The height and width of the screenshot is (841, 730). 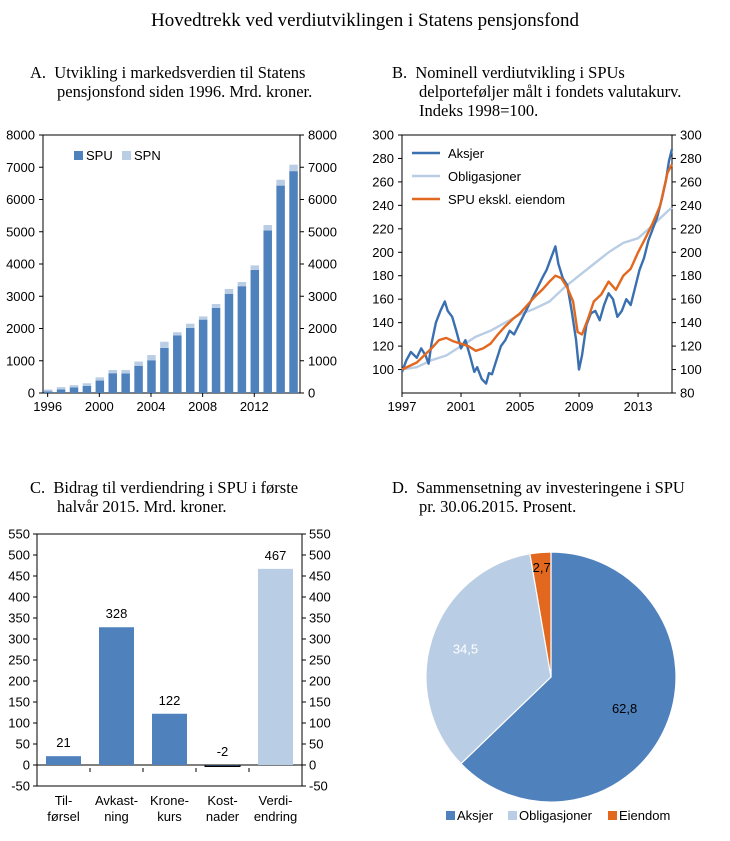 What do you see at coordinates (276, 800) in the screenshot?
I see `panel-c-category-label: Verdi-` at bounding box center [276, 800].